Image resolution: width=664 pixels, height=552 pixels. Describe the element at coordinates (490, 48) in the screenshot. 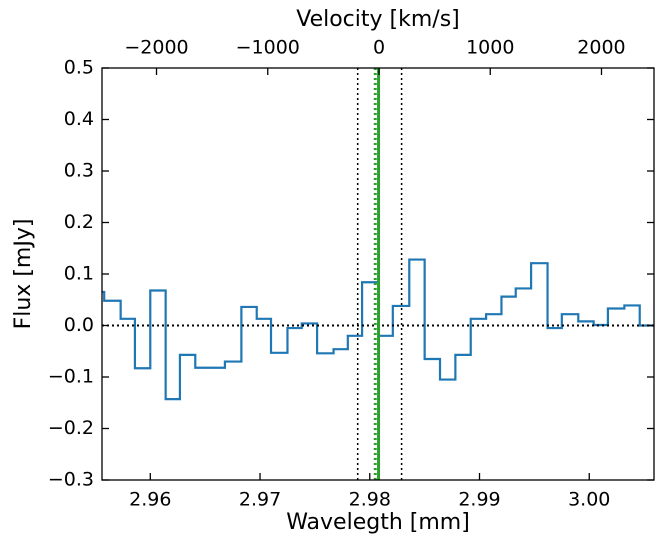

I see `x2-tick-label: 1000` at that location.